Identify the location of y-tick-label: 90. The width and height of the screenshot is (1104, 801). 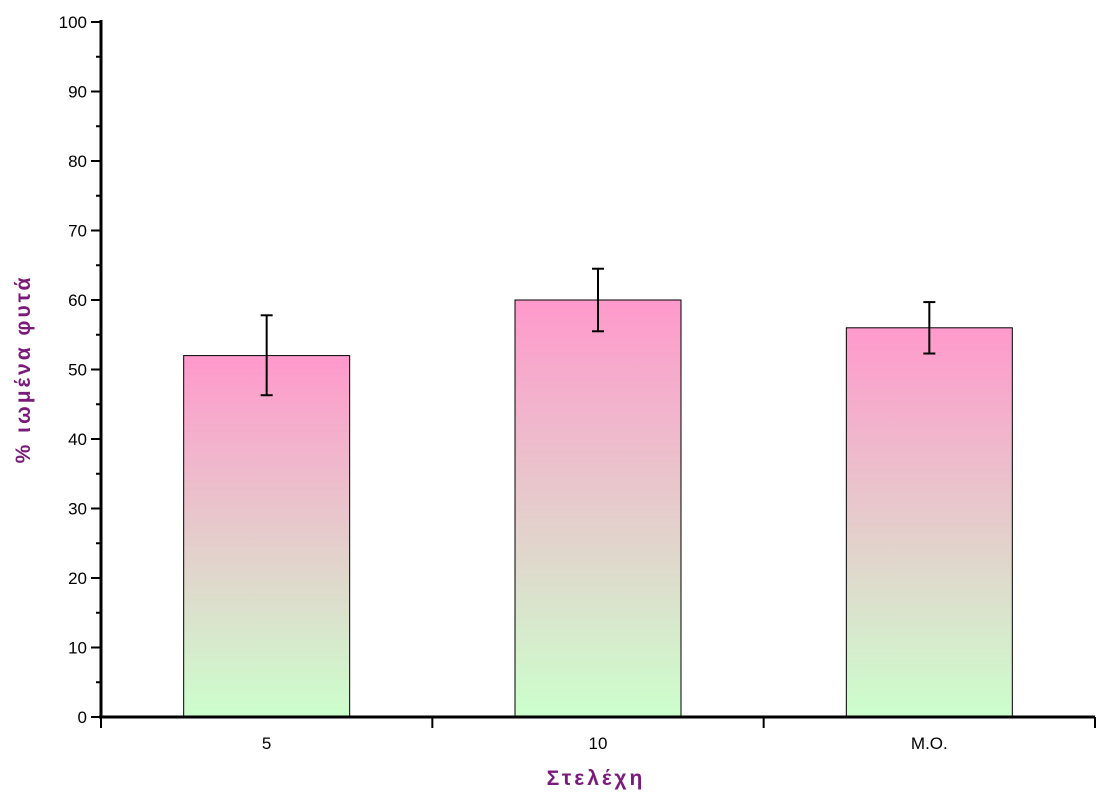
(77, 92).